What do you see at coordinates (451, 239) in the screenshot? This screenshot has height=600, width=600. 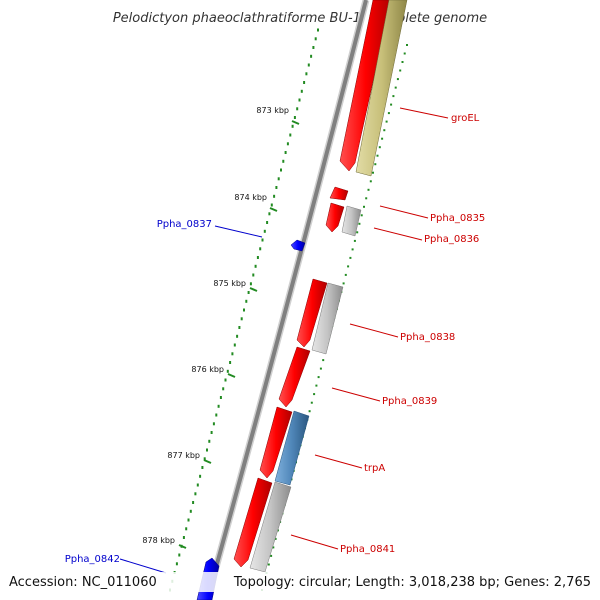 I see `gene-label-Ppha_0836: Ppha_0836` at bounding box center [451, 239].